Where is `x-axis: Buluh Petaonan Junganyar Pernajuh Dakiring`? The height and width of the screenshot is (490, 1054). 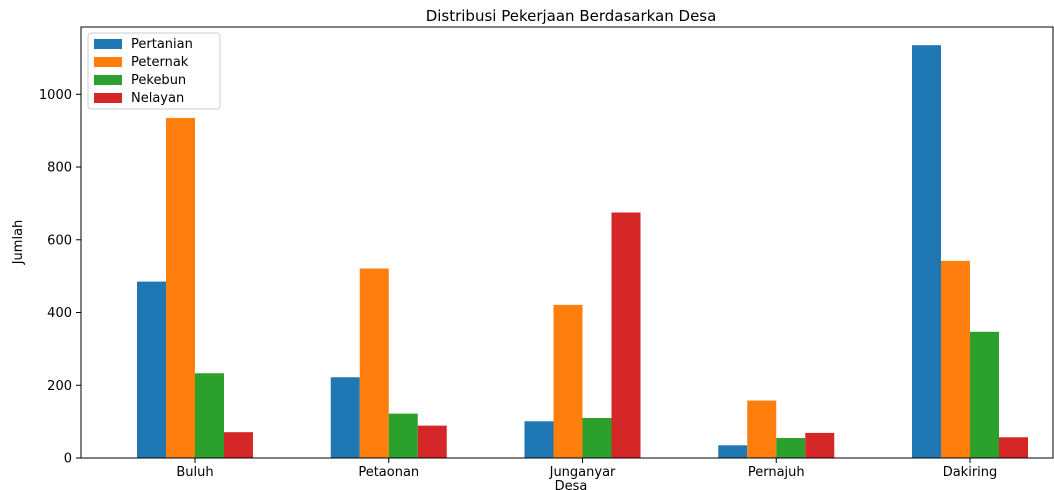
x-axis: Buluh Petaonan Junganyar Pernajuh Dakiring is located at coordinates (586, 469).